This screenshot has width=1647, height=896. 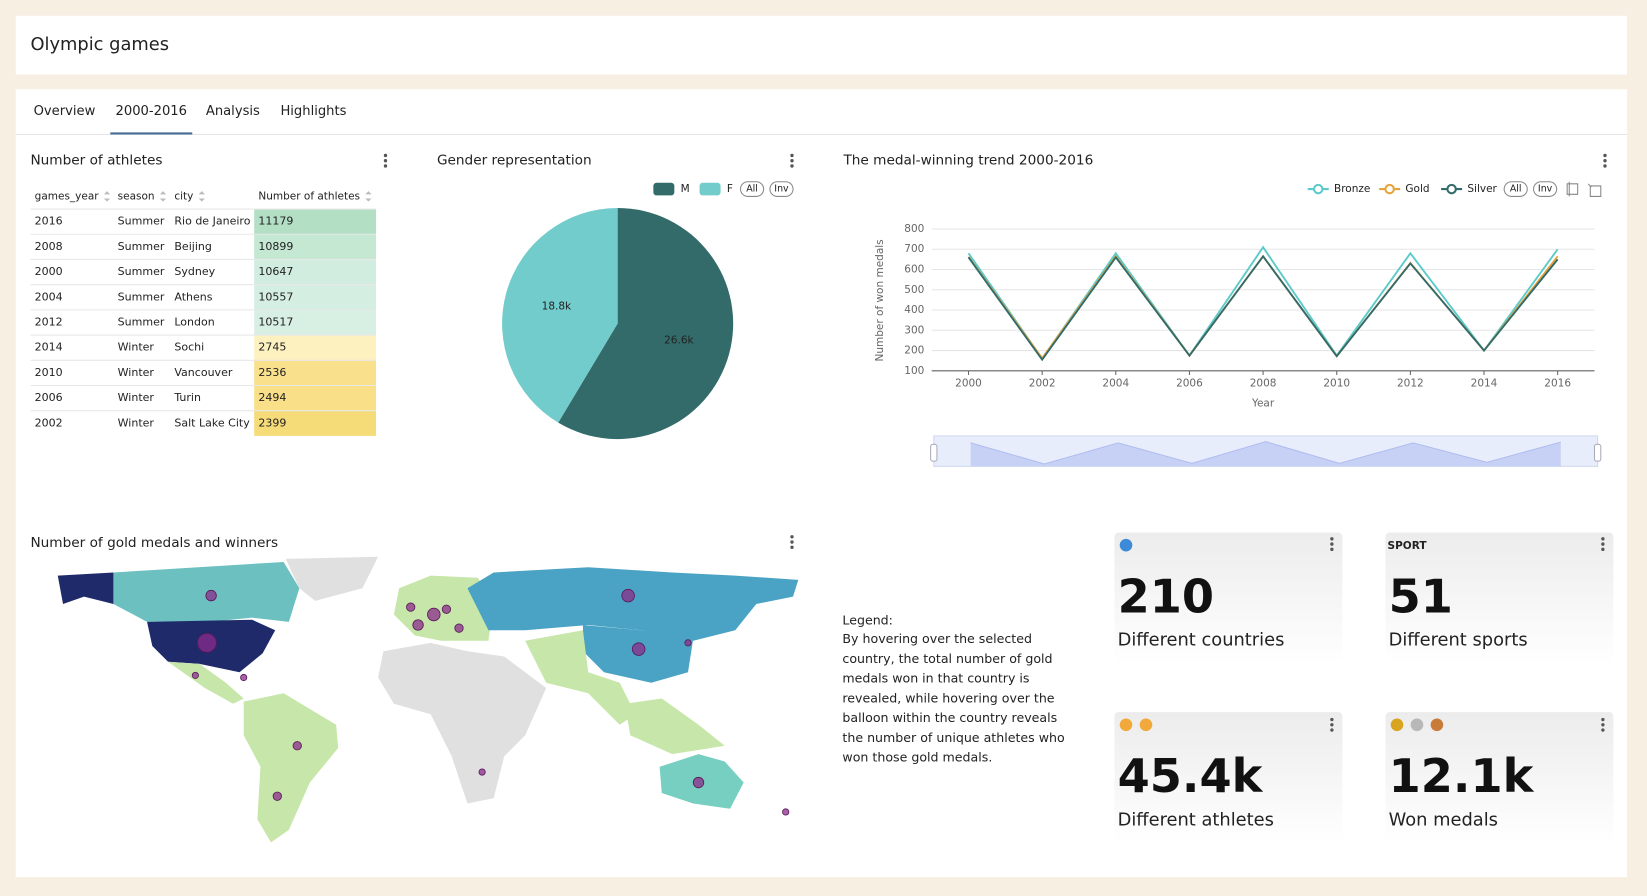 What do you see at coordinates (953, 737) in the screenshot?
I see `legend-note-line: the number of unique athletes who` at bounding box center [953, 737].